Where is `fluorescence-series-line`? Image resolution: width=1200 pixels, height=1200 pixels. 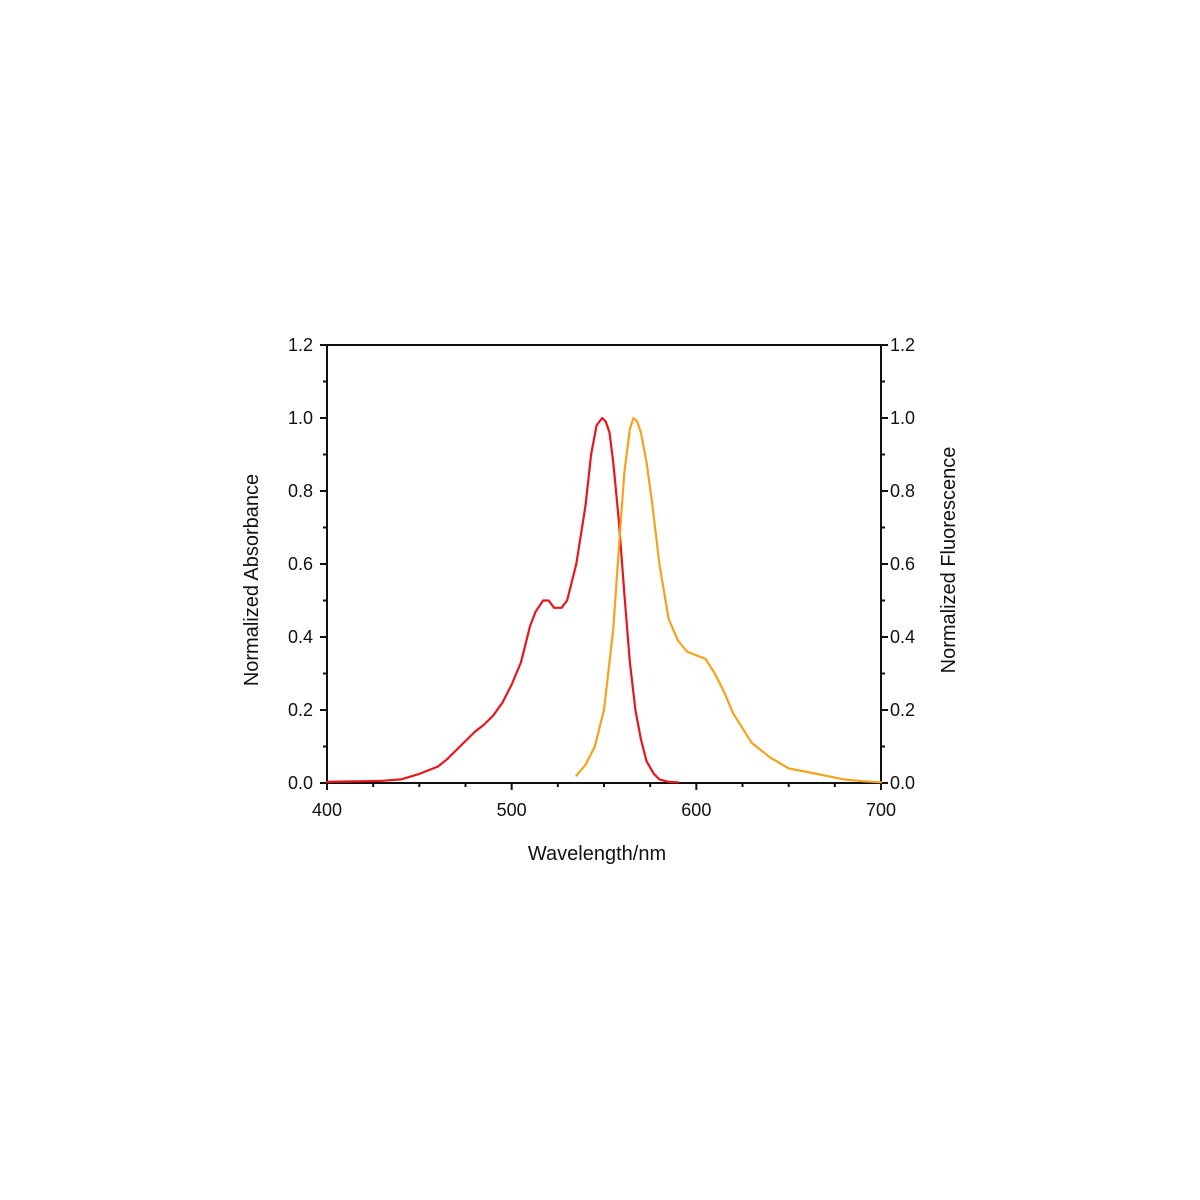 fluorescence-series-line is located at coordinates (729, 600).